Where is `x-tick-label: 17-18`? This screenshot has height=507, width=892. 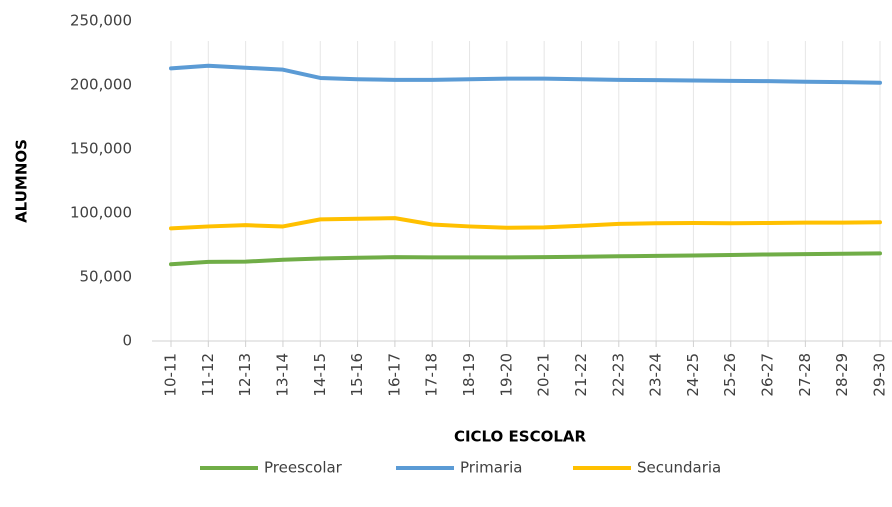
x-tick-label: 17-18 is located at coordinates (432, 375).